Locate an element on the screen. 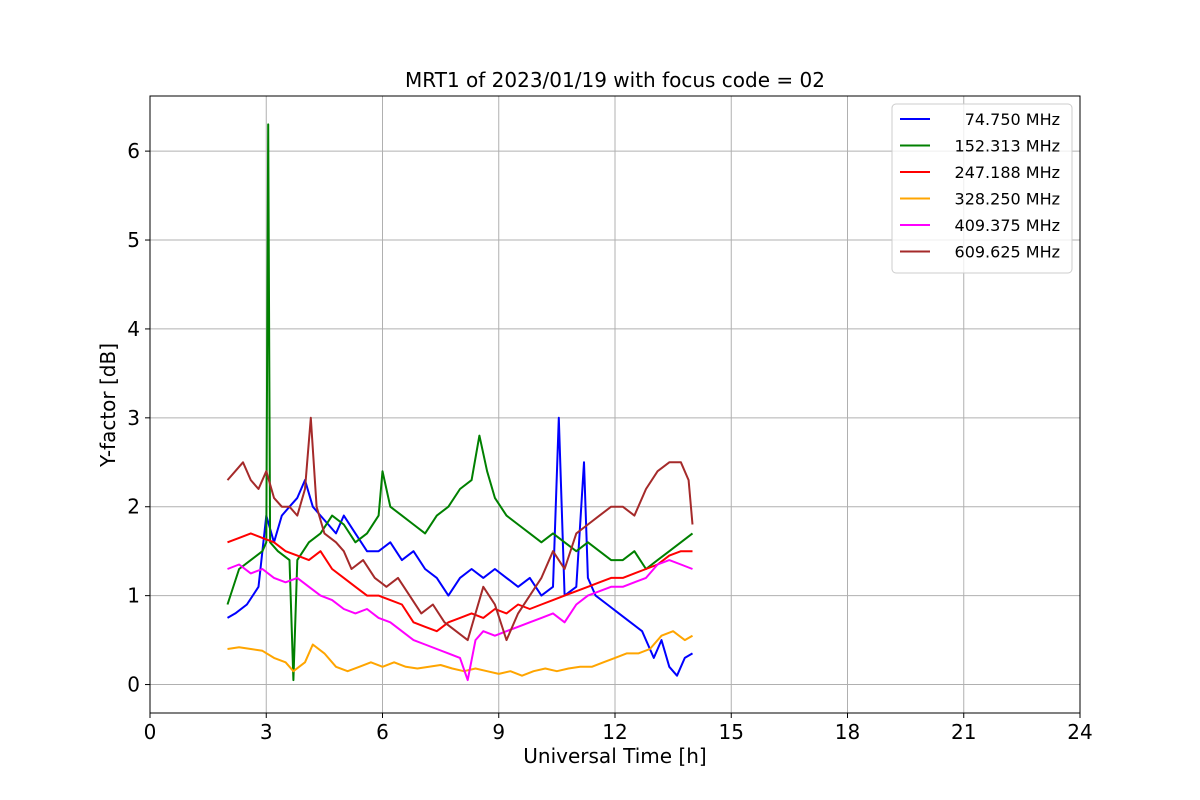 The width and height of the screenshot is (1200, 800). legend-entry-label: 409.375 MHz is located at coordinates (1007, 225).